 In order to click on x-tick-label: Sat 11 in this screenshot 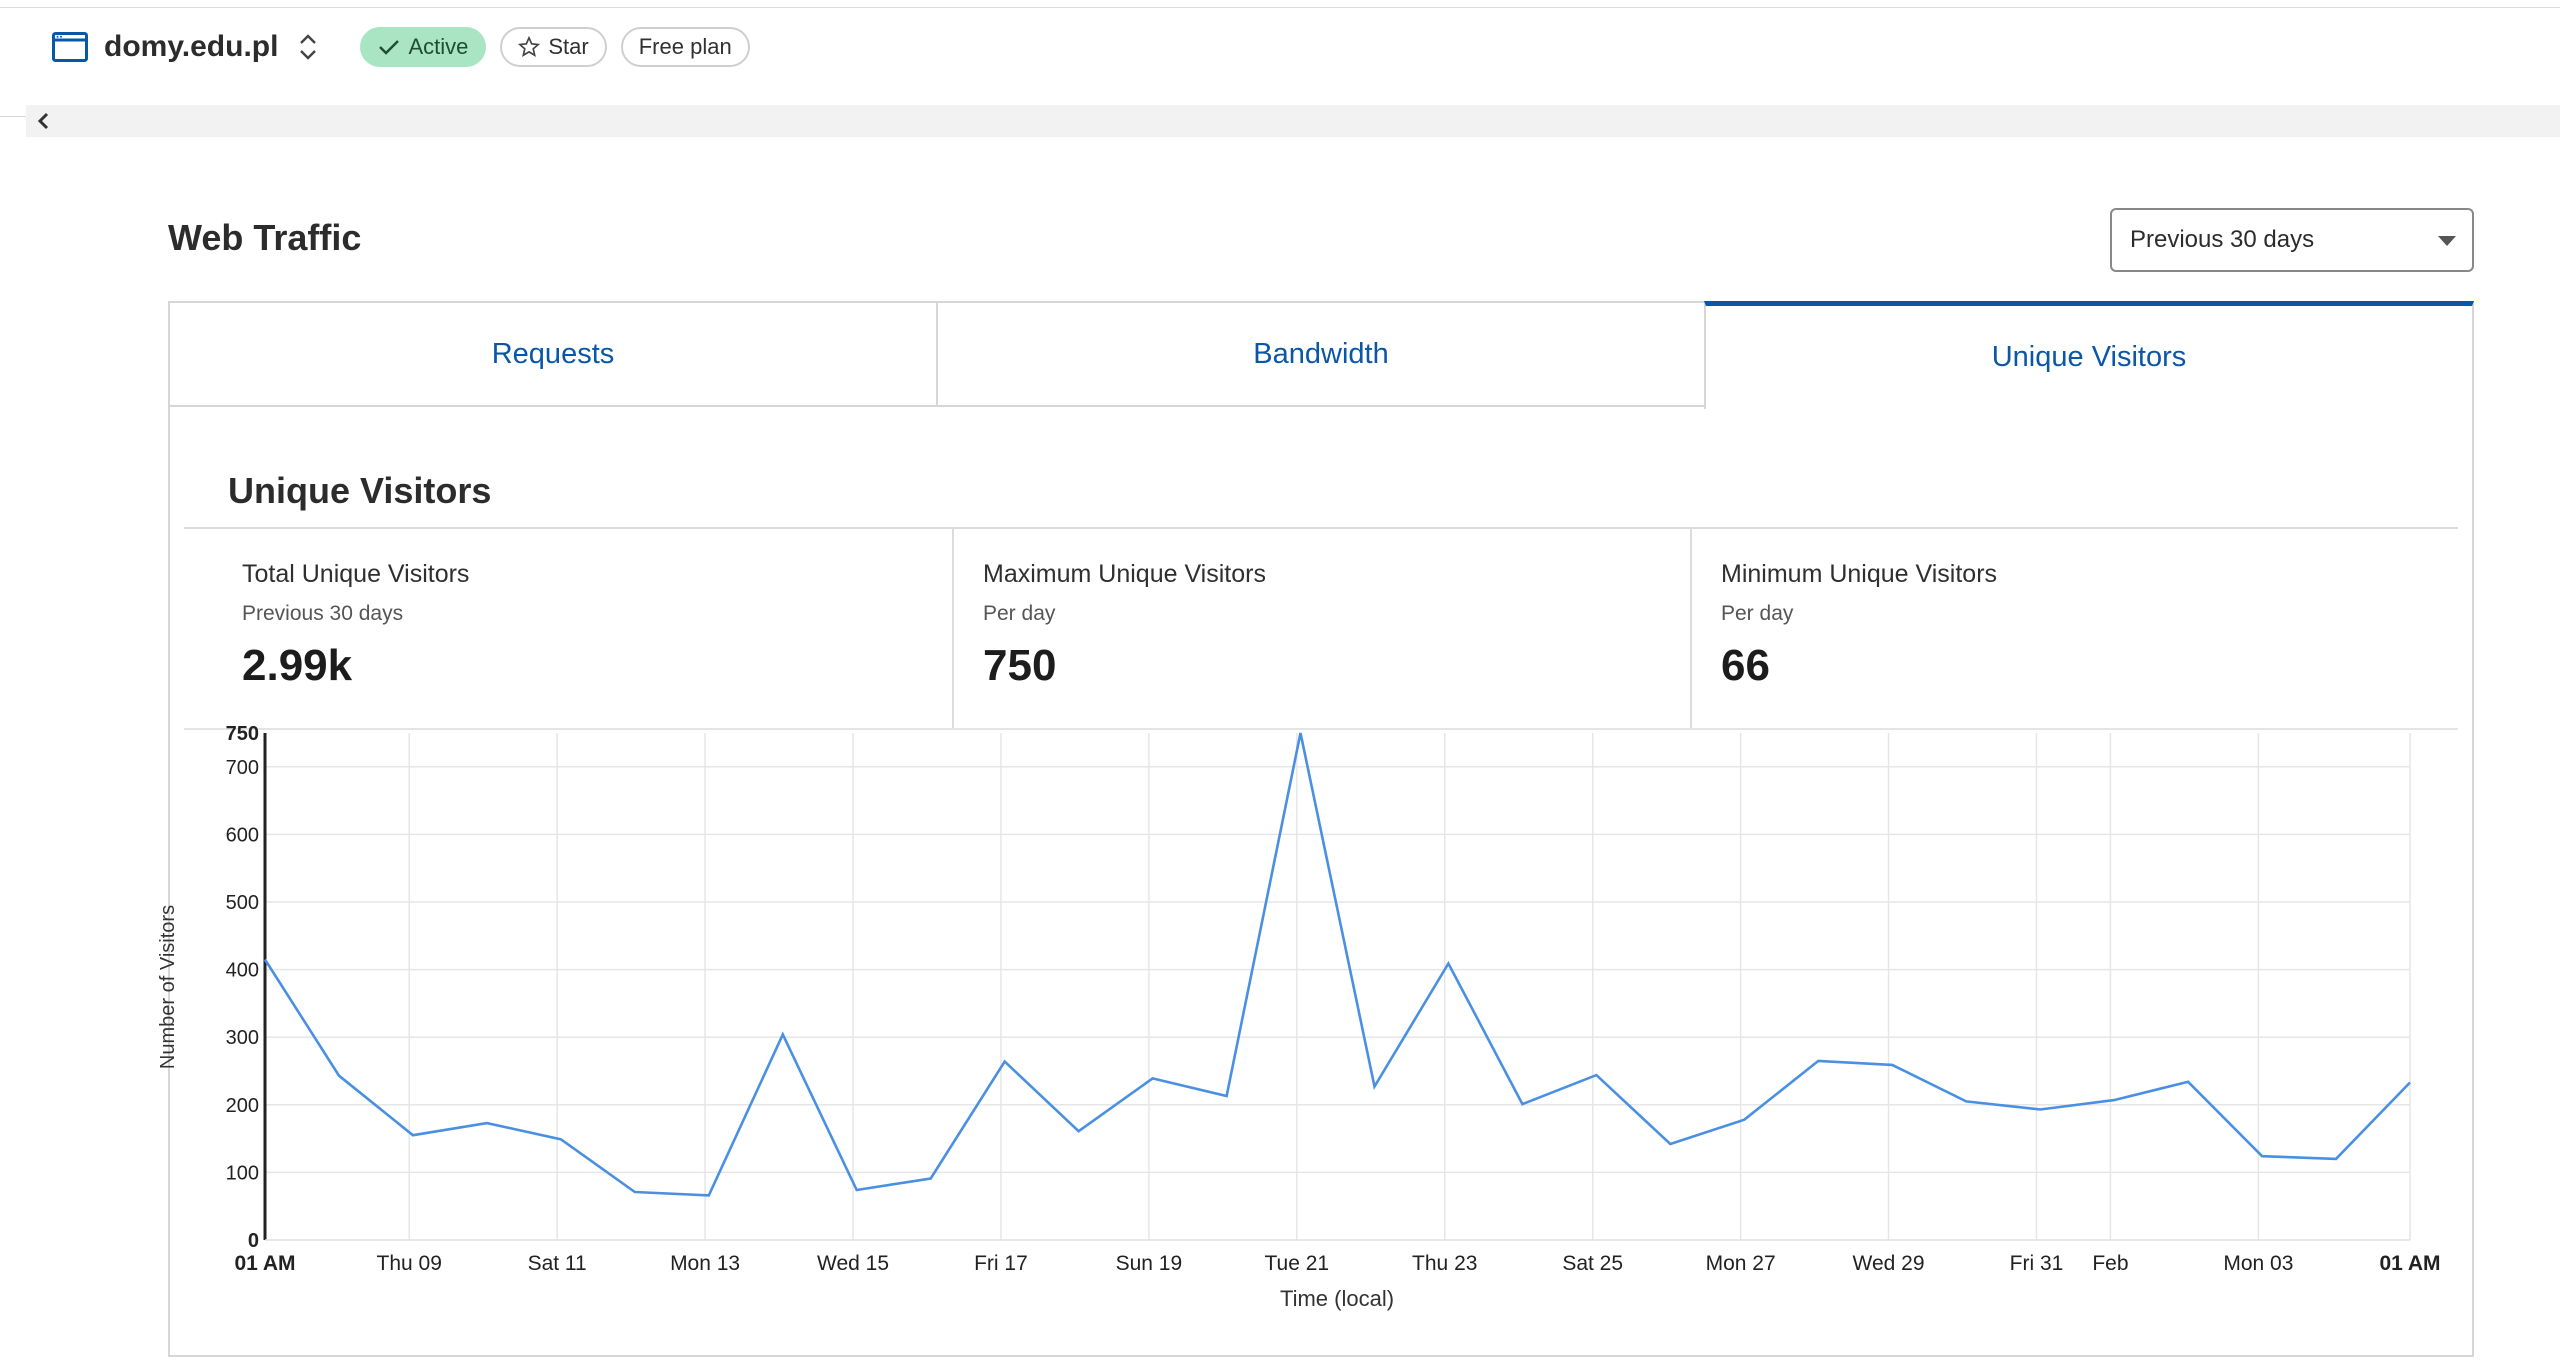, I will do `click(557, 1263)`.